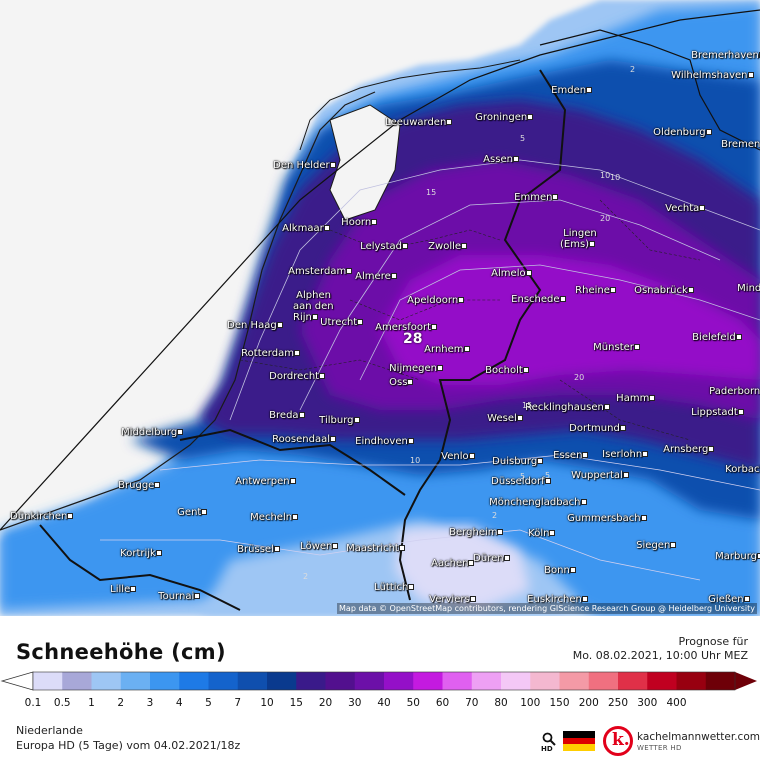 The image size is (760, 760). Describe the element at coordinates (578, 239) in the screenshot. I see `city-label-lingen-ems-: Lingen (Ems)` at that location.